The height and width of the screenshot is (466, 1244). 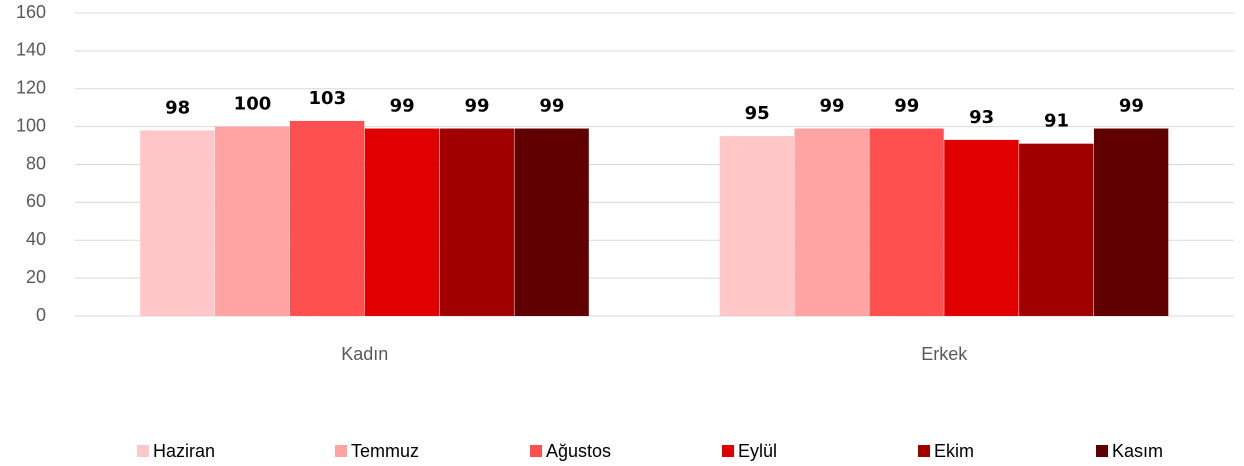 What do you see at coordinates (41, 315) in the screenshot?
I see `y-tick-label: 0` at bounding box center [41, 315].